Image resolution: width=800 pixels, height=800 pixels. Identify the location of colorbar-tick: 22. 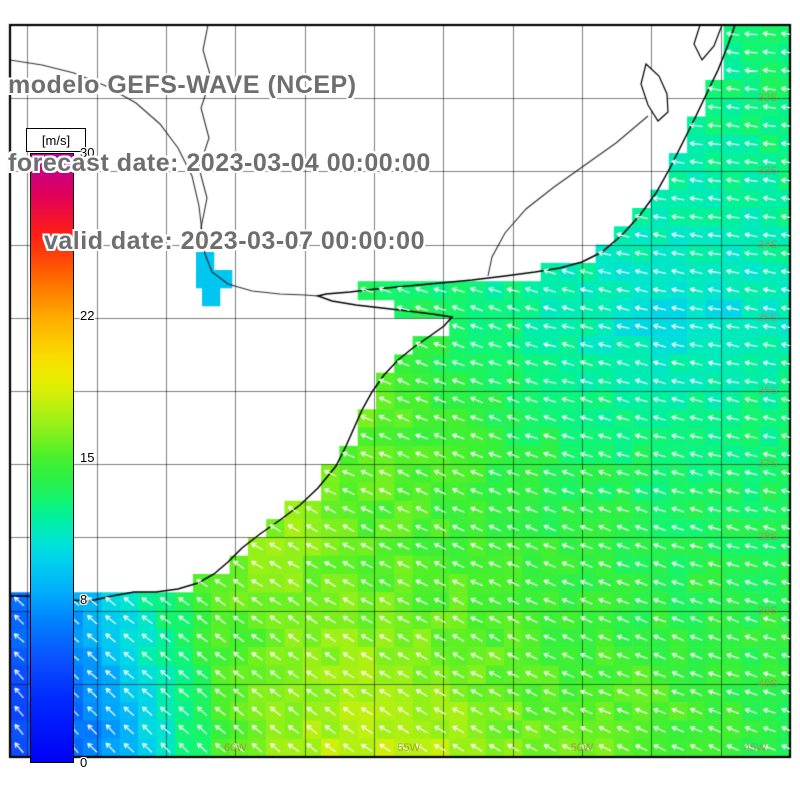
(87, 315).